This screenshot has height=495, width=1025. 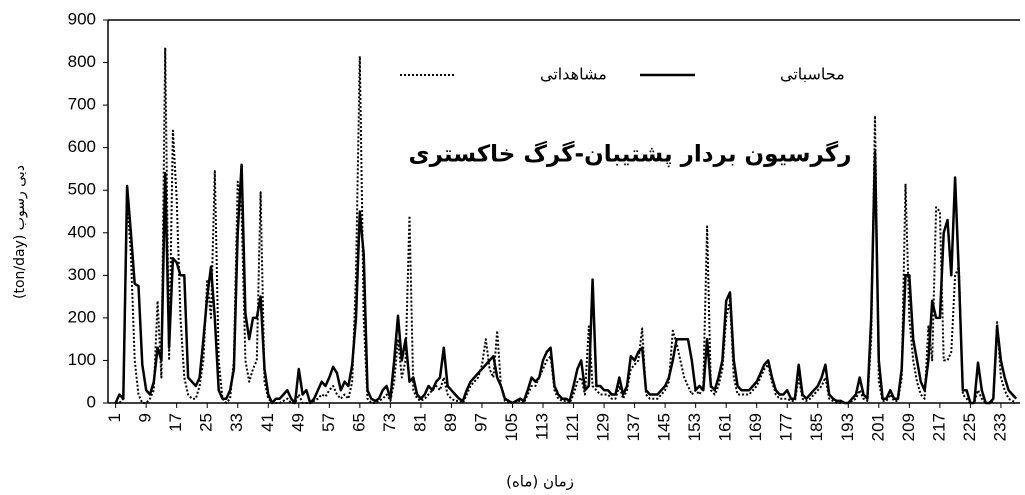 What do you see at coordinates (389, 422) in the screenshot?
I see `x-tick-label: 73` at bounding box center [389, 422].